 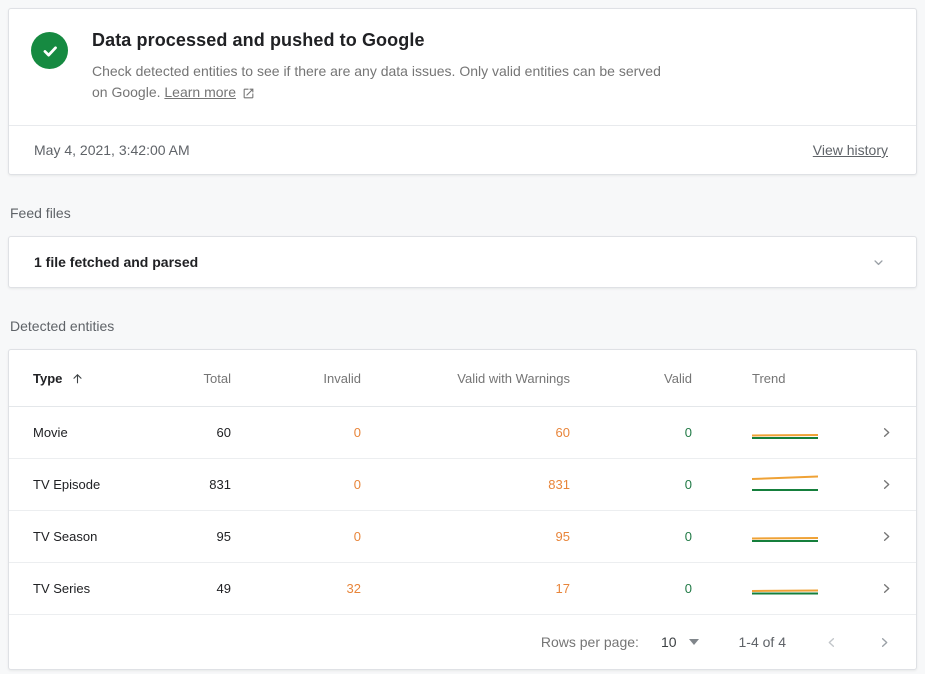 I want to click on total-value: 49, so click(x=223, y=588).